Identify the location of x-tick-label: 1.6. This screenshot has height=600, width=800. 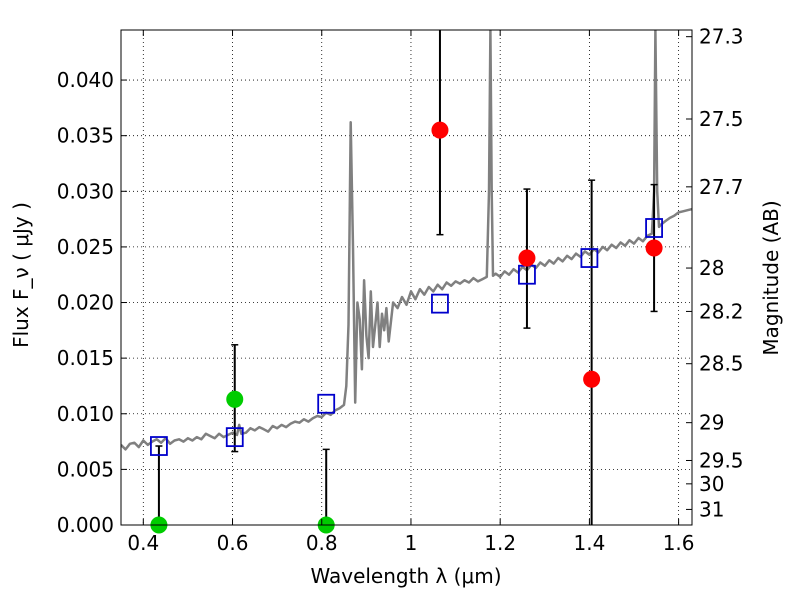
(679, 543).